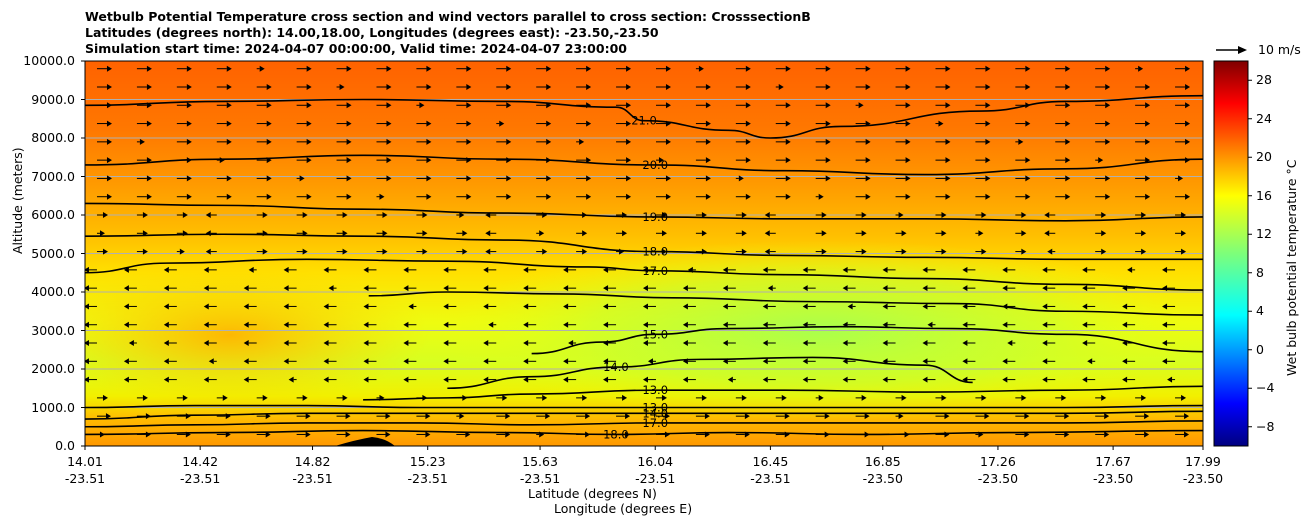  Describe the element at coordinates (85, 470) in the screenshot. I see `x-tick-label: 14.01 -23.51` at that location.